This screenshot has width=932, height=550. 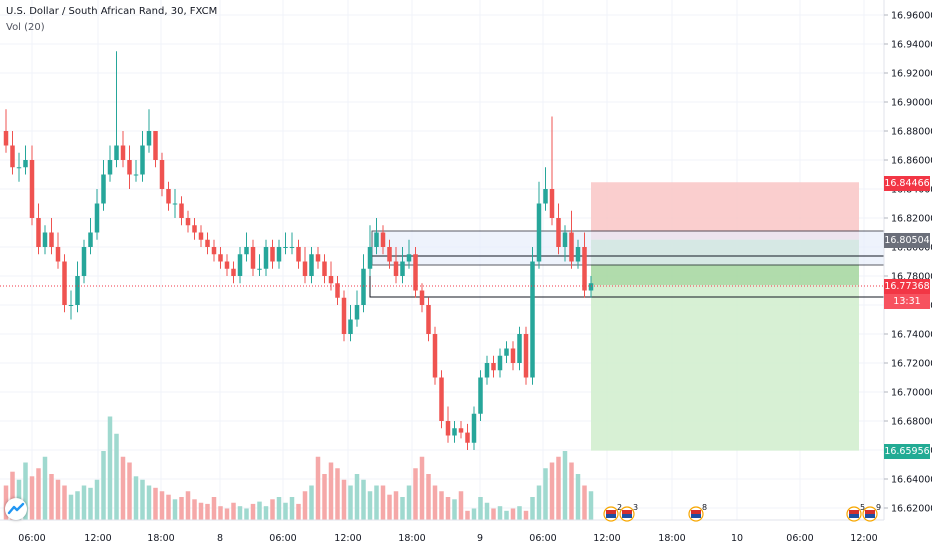 What do you see at coordinates (911, 335) in the screenshot?
I see `price-tick-label: 16.74000` at bounding box center [911, 335].